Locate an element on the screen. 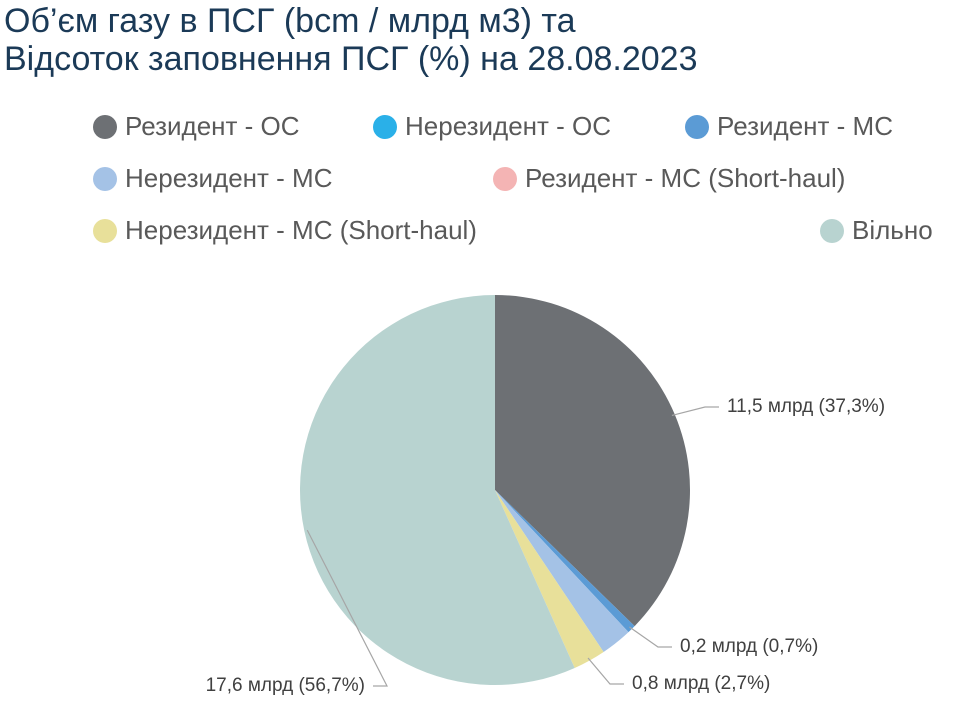 Image resolution: width=980 pixels, height=719 pixels. legend-label: Резидент - ОС is located at coordinates (212, 126).